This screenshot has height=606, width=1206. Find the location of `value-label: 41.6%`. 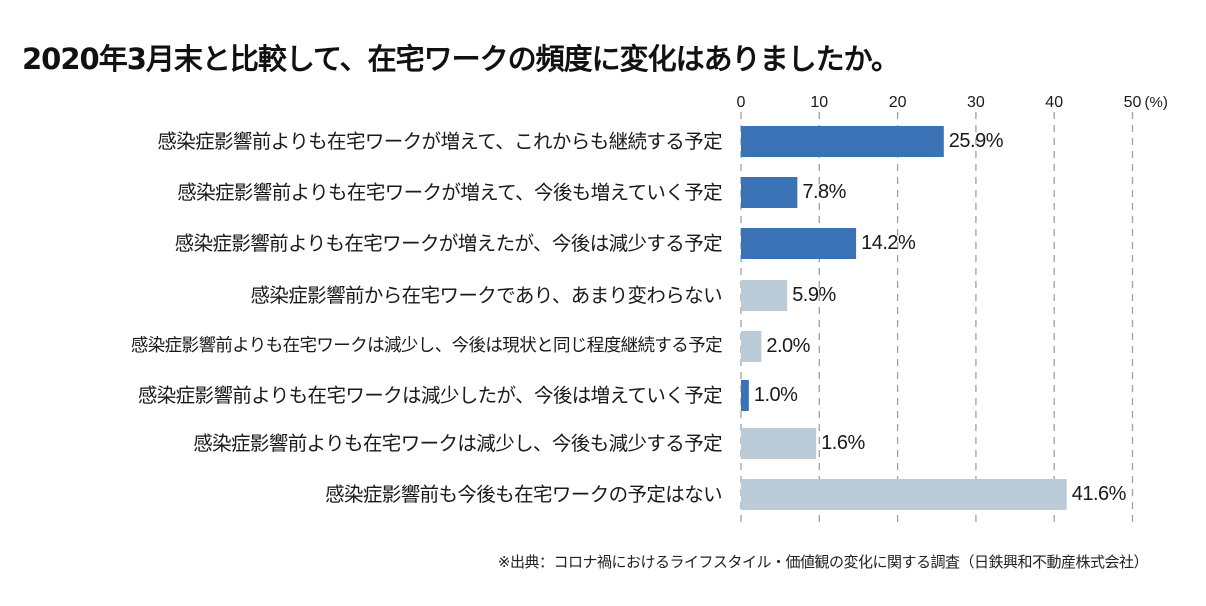

value-label: 41.6% is located at coordinates (1099, 494).